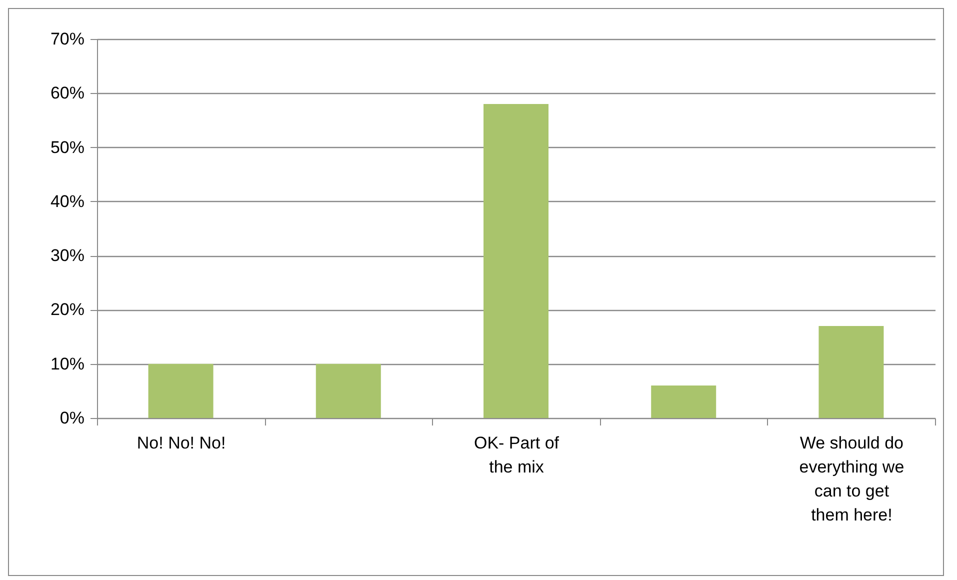 The width and height of the screenshot is (957, 580). I want to click on x-tick-label: We should do everything we can to get them here!, so click(851, 479).